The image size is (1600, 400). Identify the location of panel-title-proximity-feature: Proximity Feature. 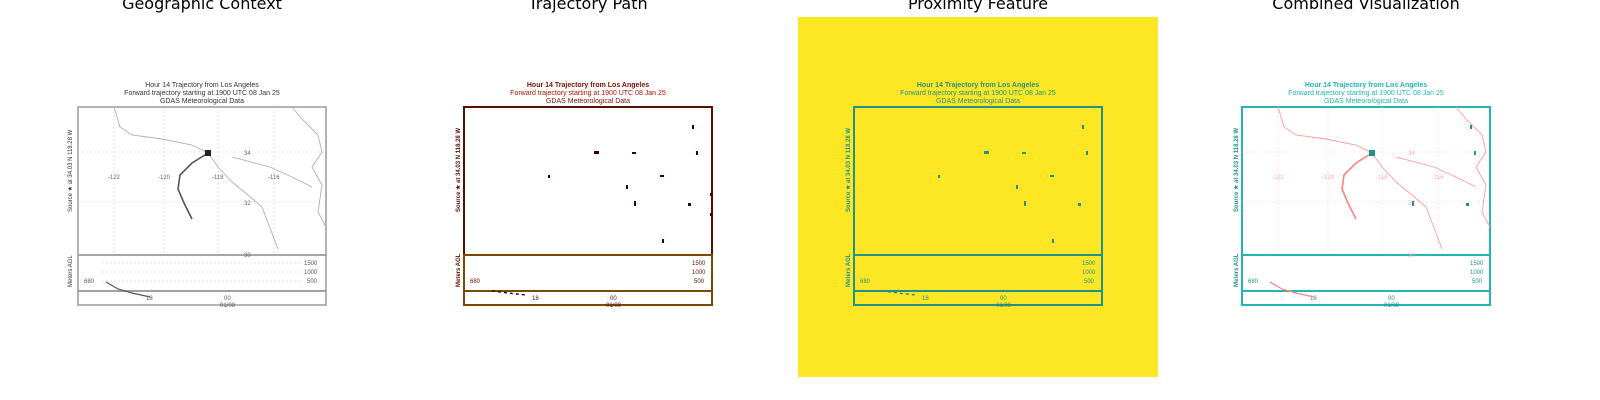
(978, 6).